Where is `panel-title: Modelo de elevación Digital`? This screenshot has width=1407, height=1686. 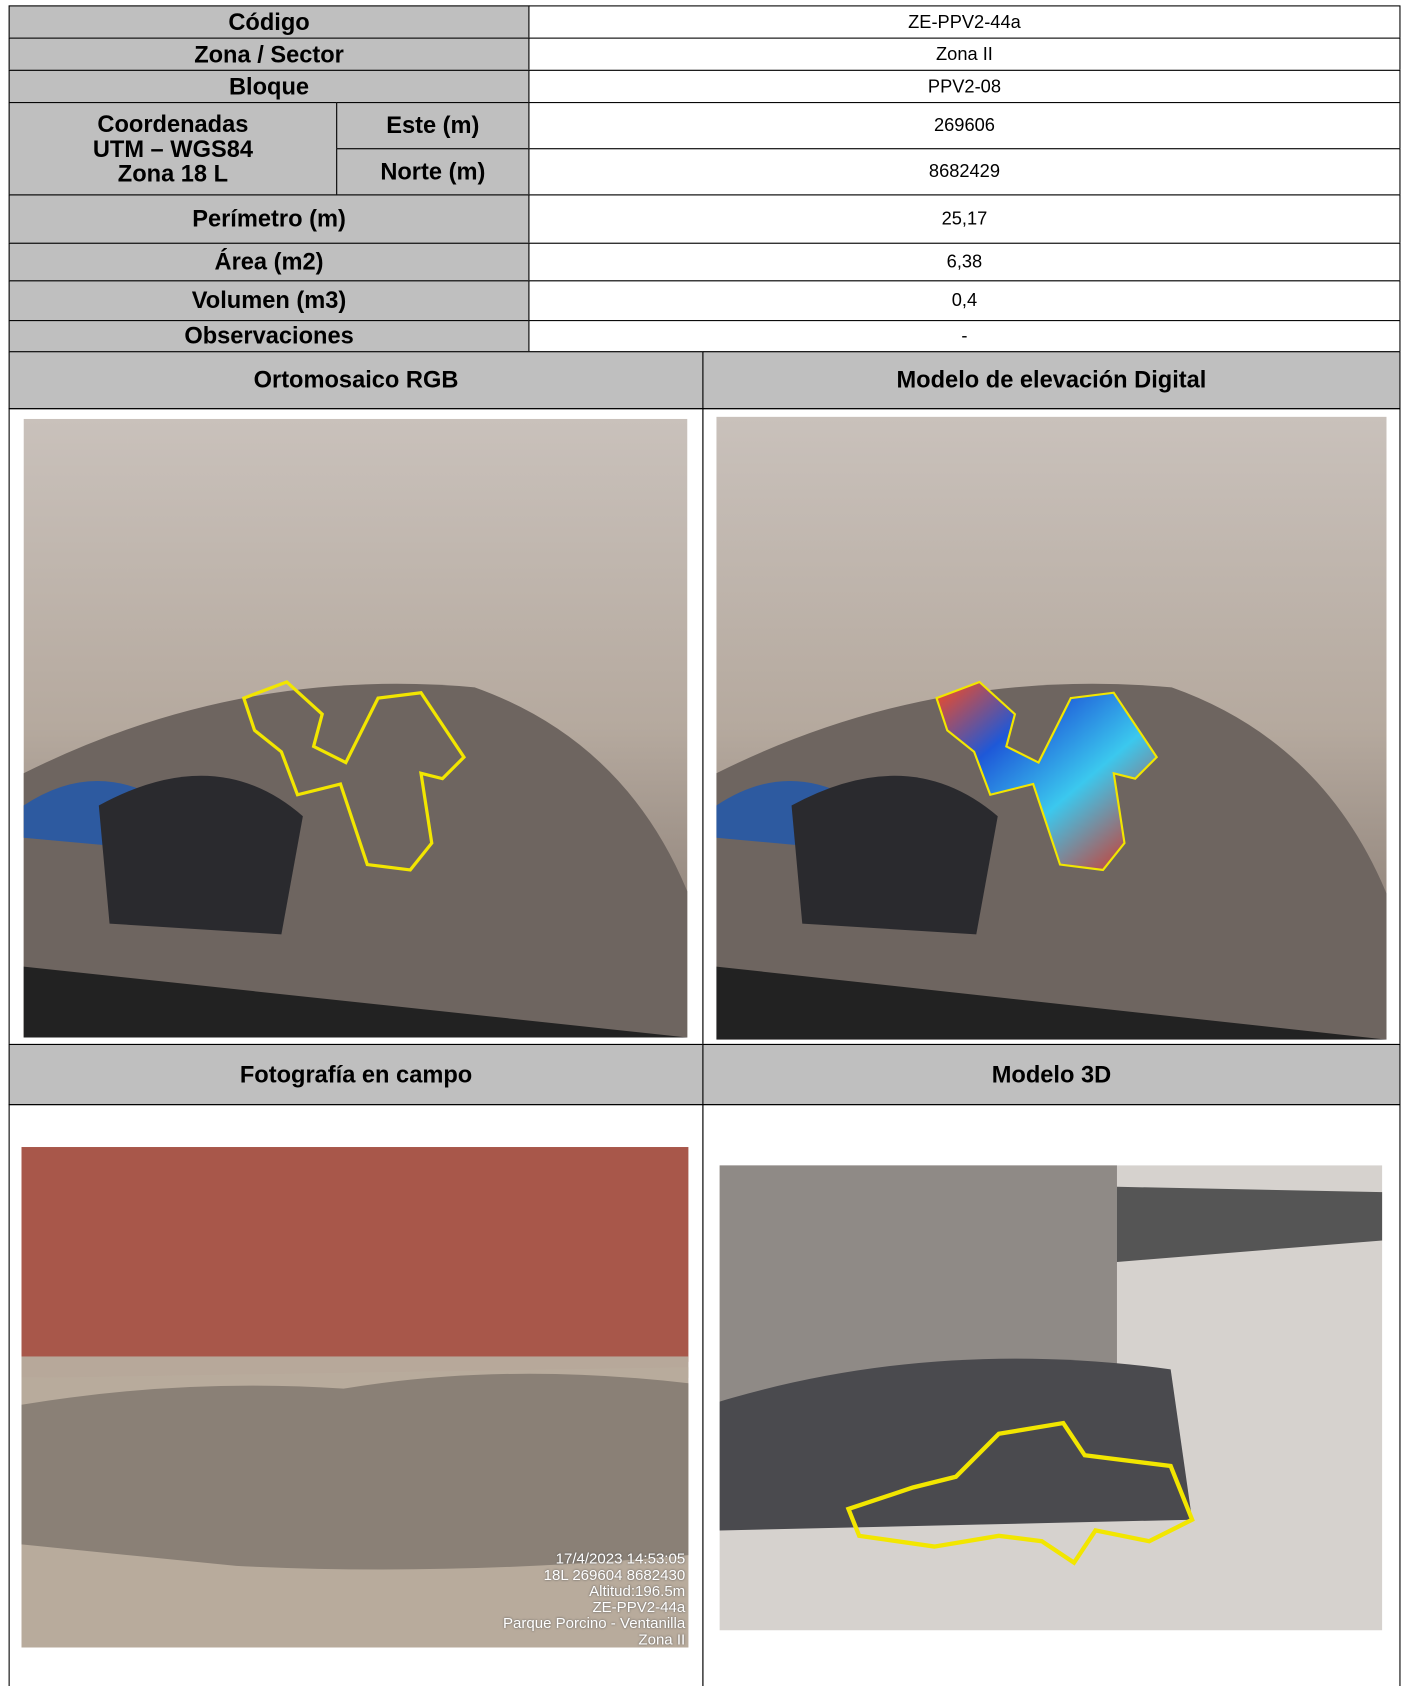
panel-title: Modelo de elevación Digital is located at coordinates (1051, 380).